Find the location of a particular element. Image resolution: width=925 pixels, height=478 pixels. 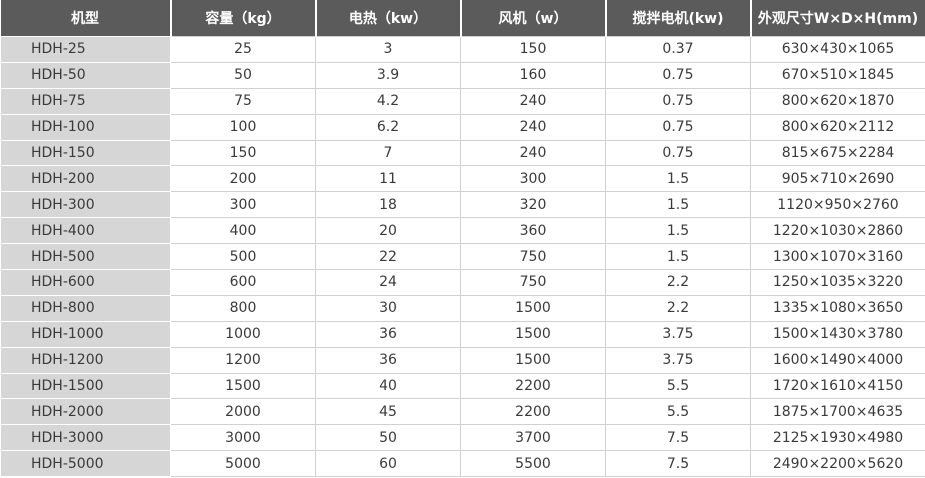

cell: 905×710×2690 is located at coordinates (837, 179).